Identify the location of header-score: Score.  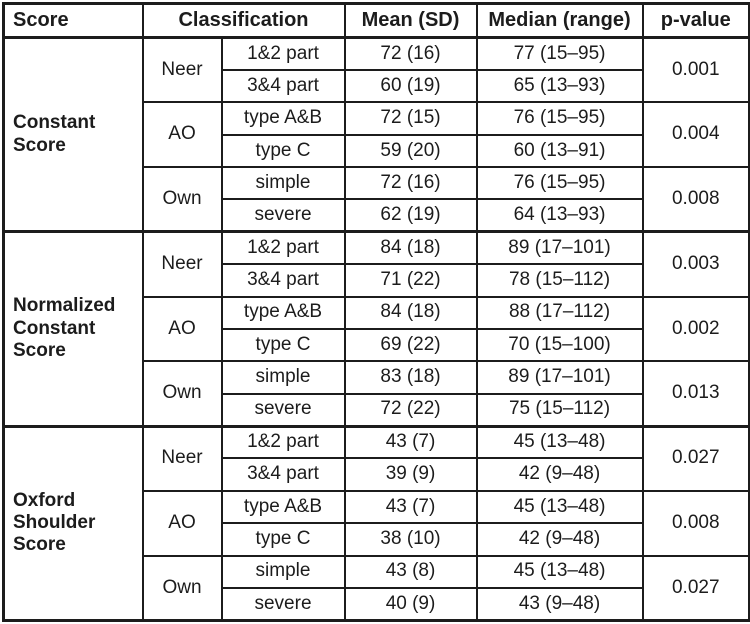
(73, 20).